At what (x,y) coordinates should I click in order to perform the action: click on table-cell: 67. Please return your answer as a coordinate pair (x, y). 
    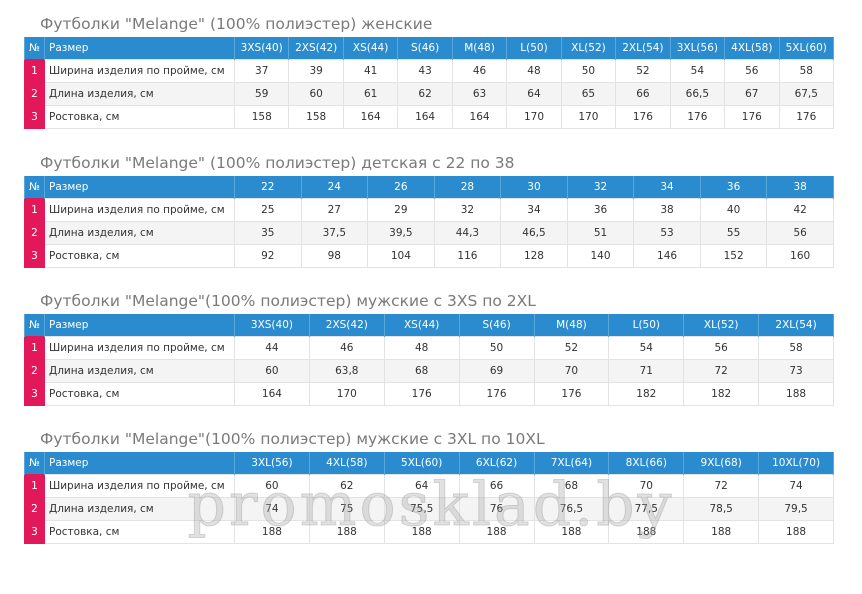
    Looking at the image, I should click on (752, 94).